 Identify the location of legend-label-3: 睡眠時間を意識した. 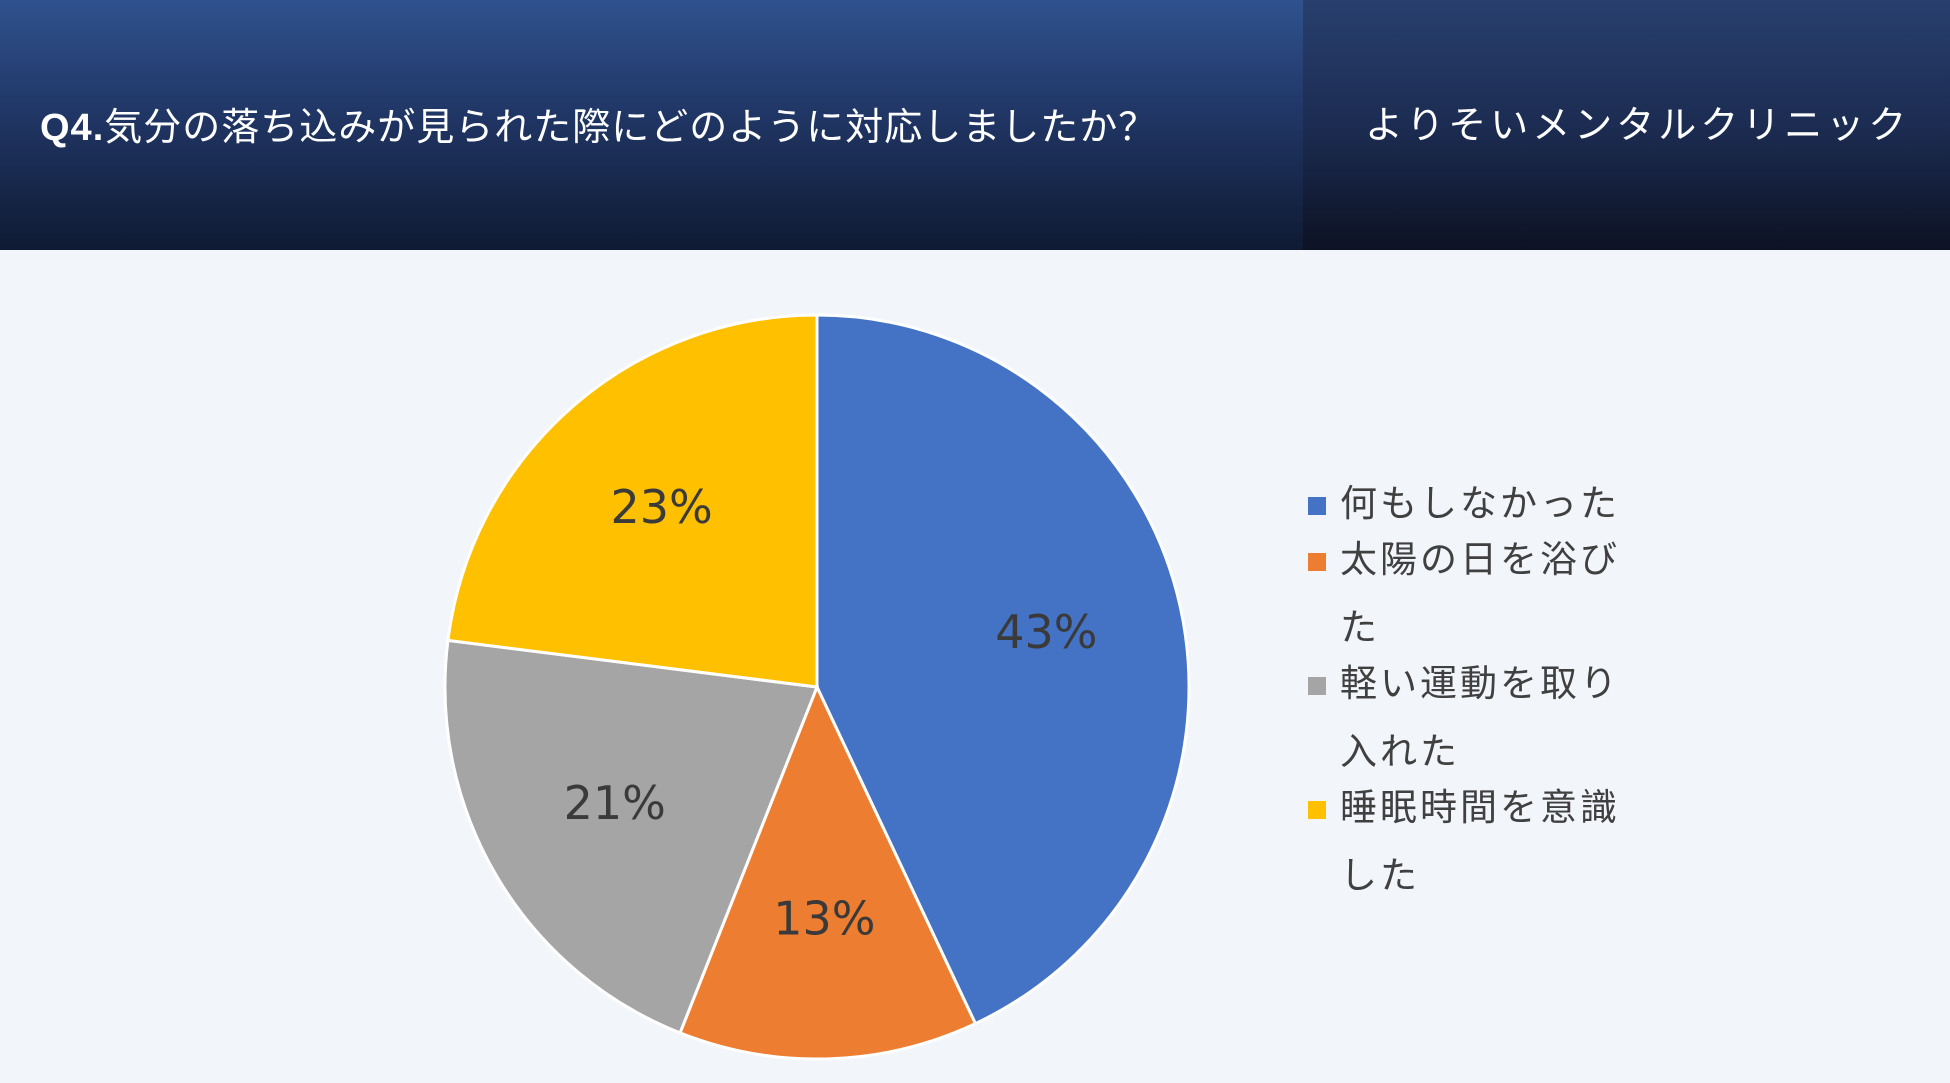
(1480, 841).